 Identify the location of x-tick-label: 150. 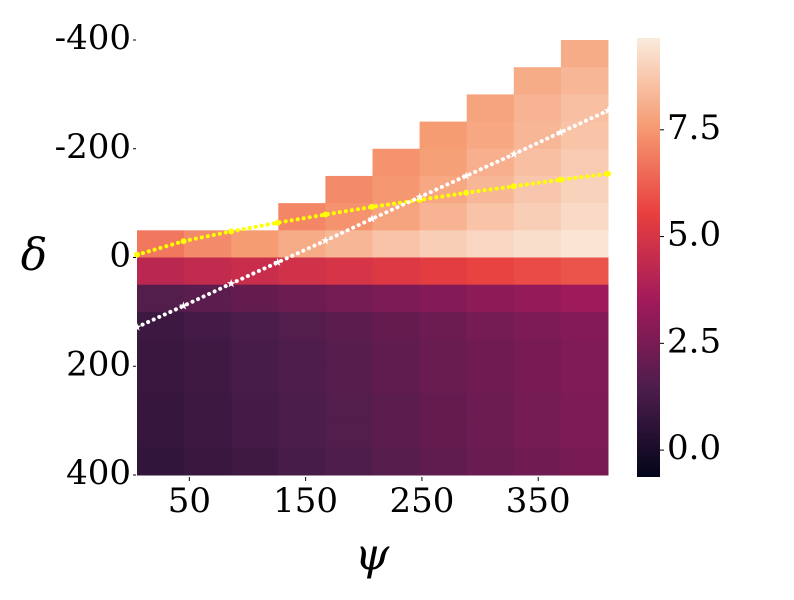
(305, 501).